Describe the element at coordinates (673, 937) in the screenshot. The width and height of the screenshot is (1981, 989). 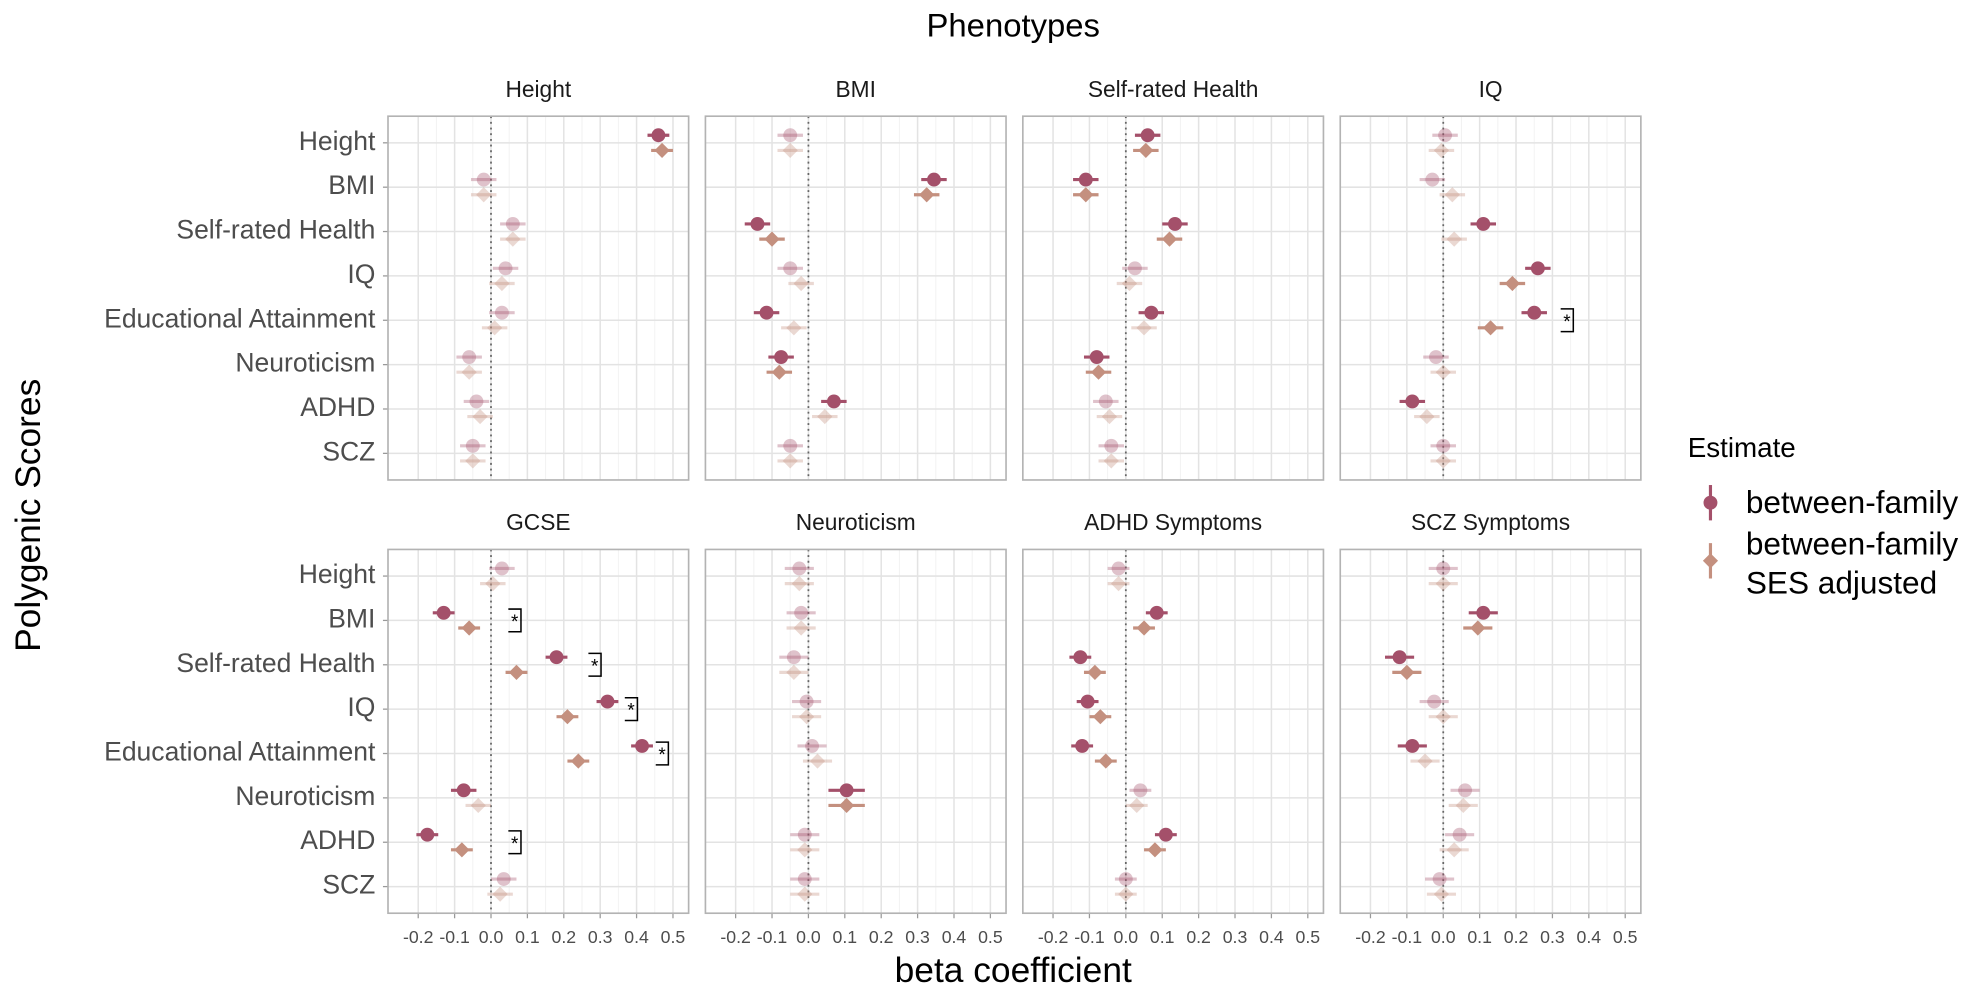
I see `x-tick-label: 0.5` at that location.